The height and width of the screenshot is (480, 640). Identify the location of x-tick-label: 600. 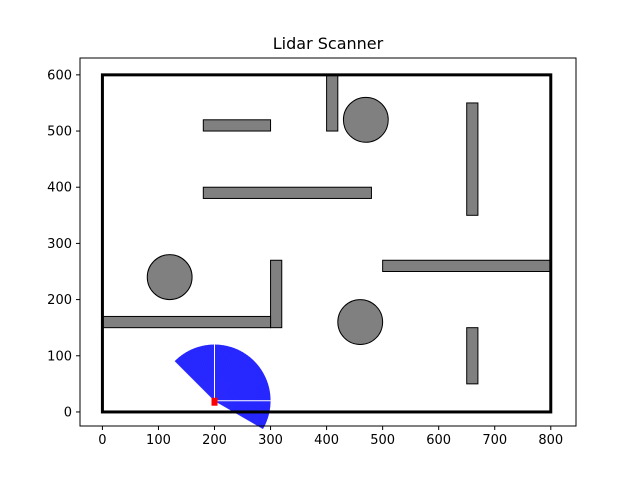
(438, 440).